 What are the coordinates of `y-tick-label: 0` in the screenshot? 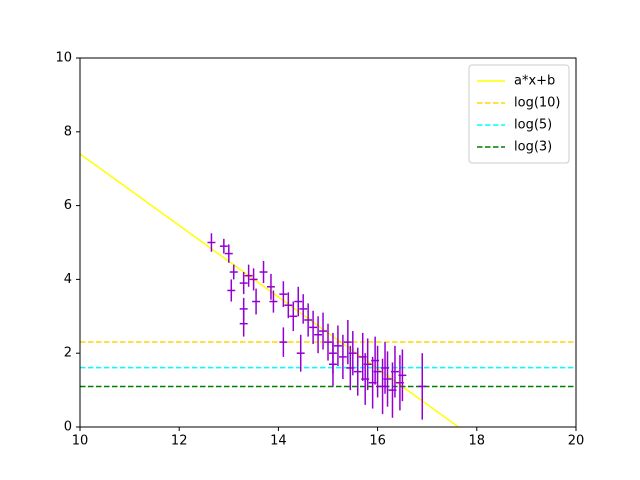 It's located at (68, 427).